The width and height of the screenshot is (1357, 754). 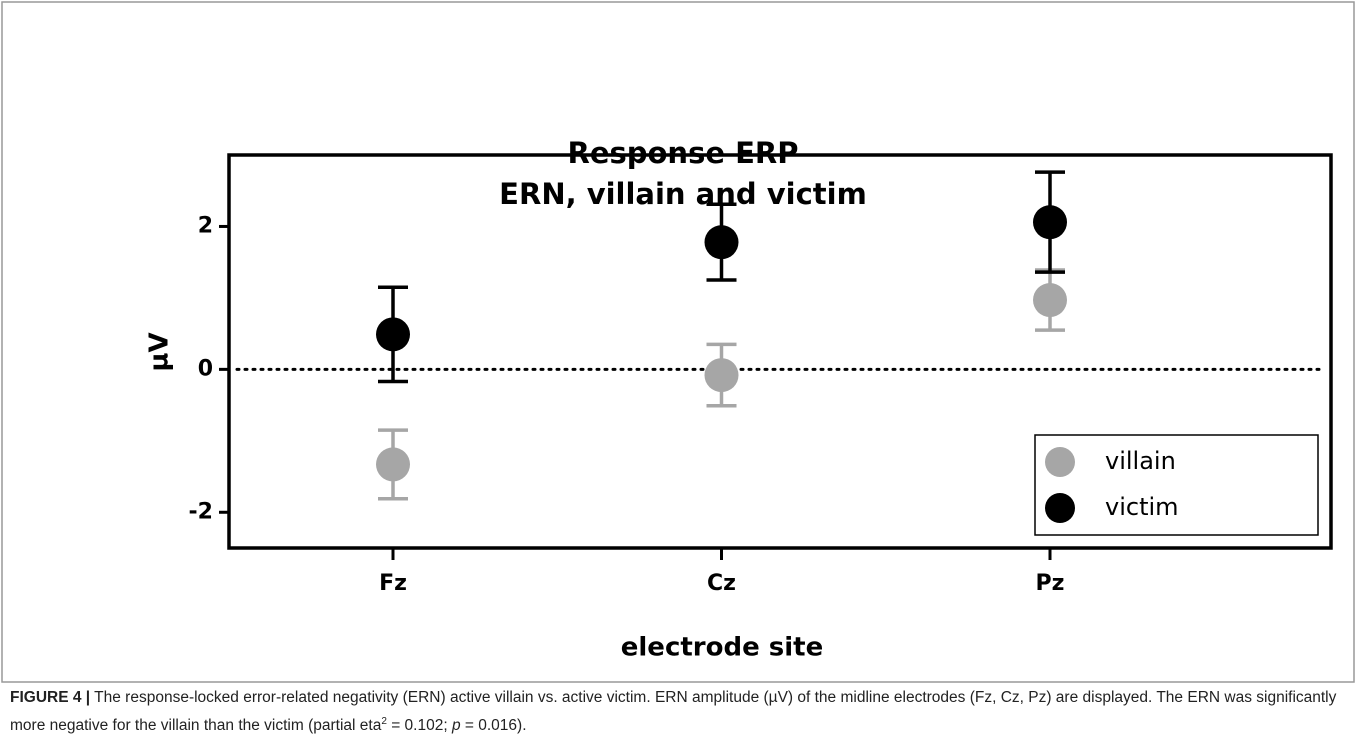 What do you see at coordinates (1142, 507) in the screenshot?
I see `legend-label: victim` at bounding box center [1142, 507].